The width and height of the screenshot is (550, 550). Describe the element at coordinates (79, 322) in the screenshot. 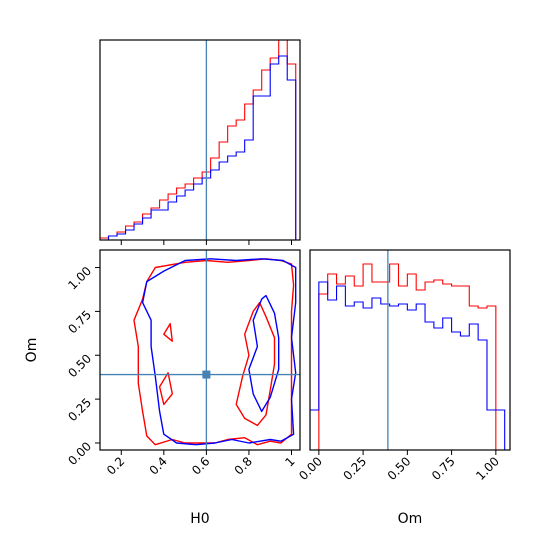

I see `y-tick-label: 0.75` at that location.